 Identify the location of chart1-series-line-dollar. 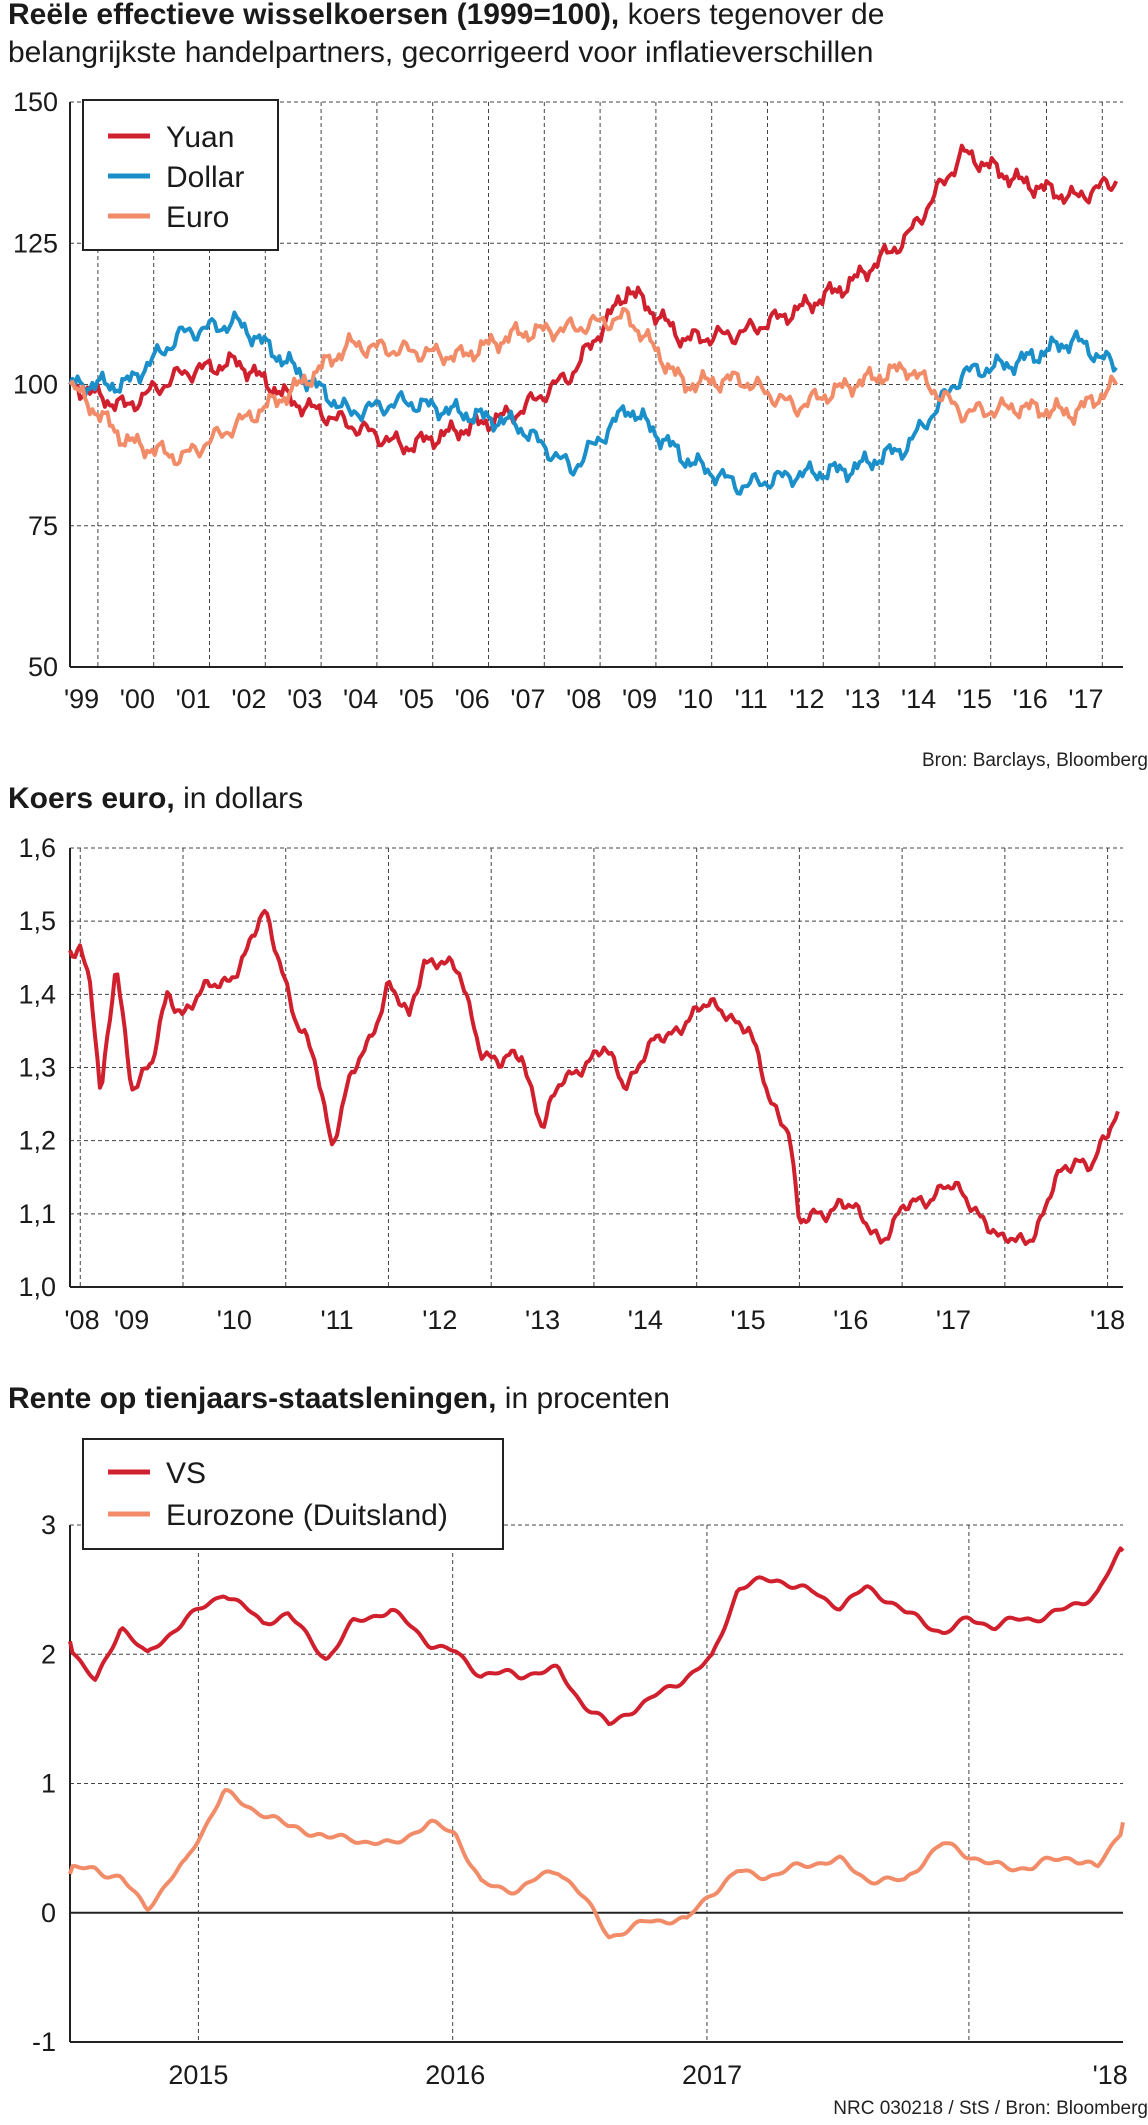
(593, 403).